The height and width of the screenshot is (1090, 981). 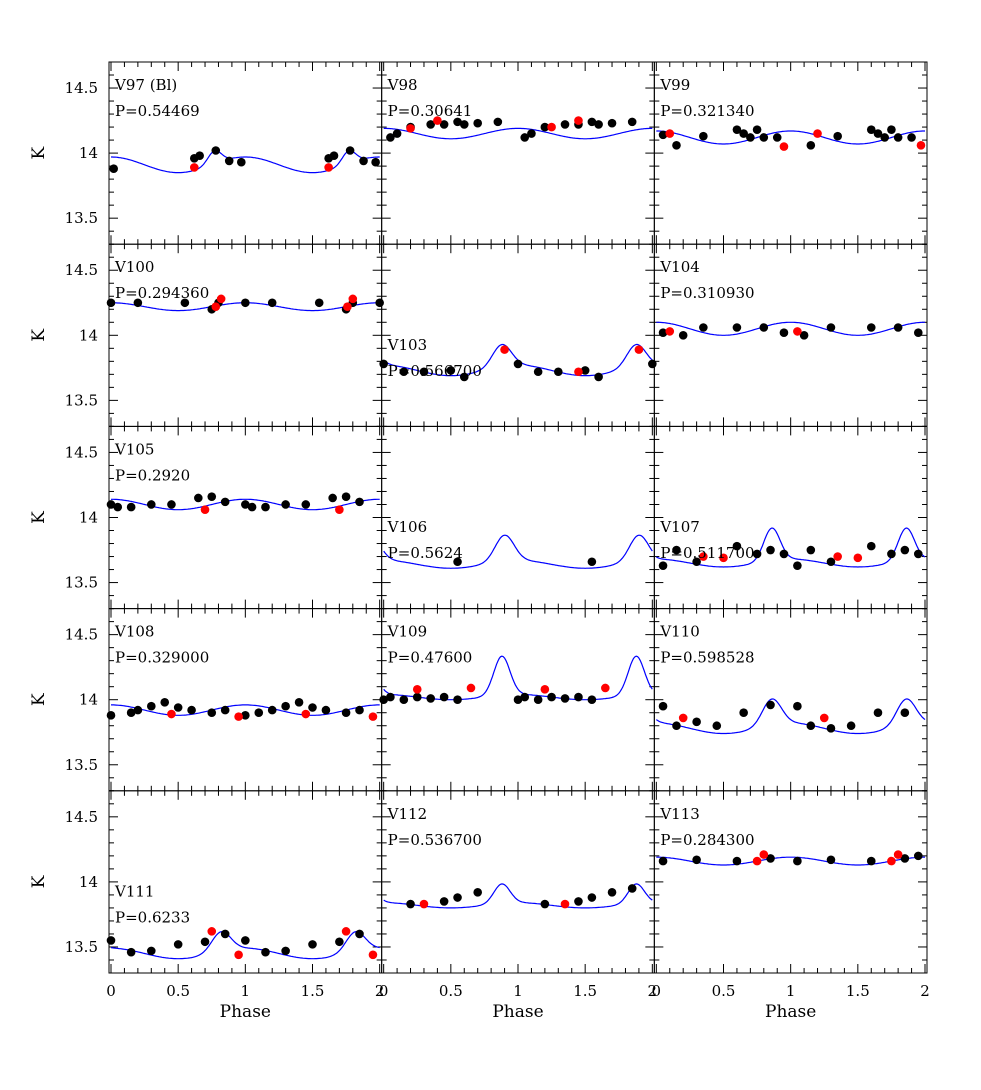 What do you see at coordinates (246, 991) in the screenshot?
I see `x-tick-label: 1` at bounding box center [246, 991].